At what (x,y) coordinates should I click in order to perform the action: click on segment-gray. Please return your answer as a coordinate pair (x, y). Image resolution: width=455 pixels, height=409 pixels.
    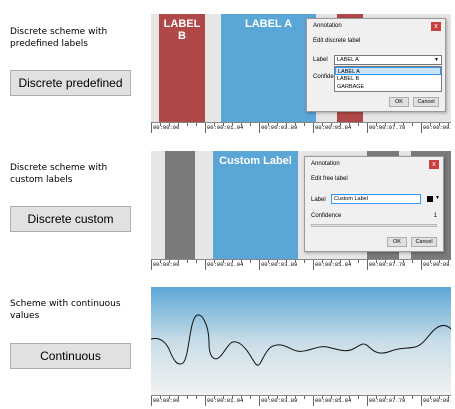
    Looking at the image, I should click on (180, 205).